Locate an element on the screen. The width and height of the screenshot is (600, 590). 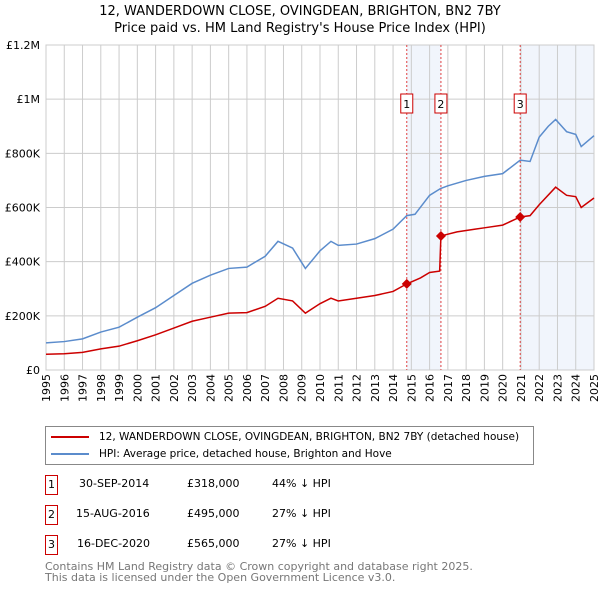
sale-price: £565,000 is located at coordinates (213, 543).